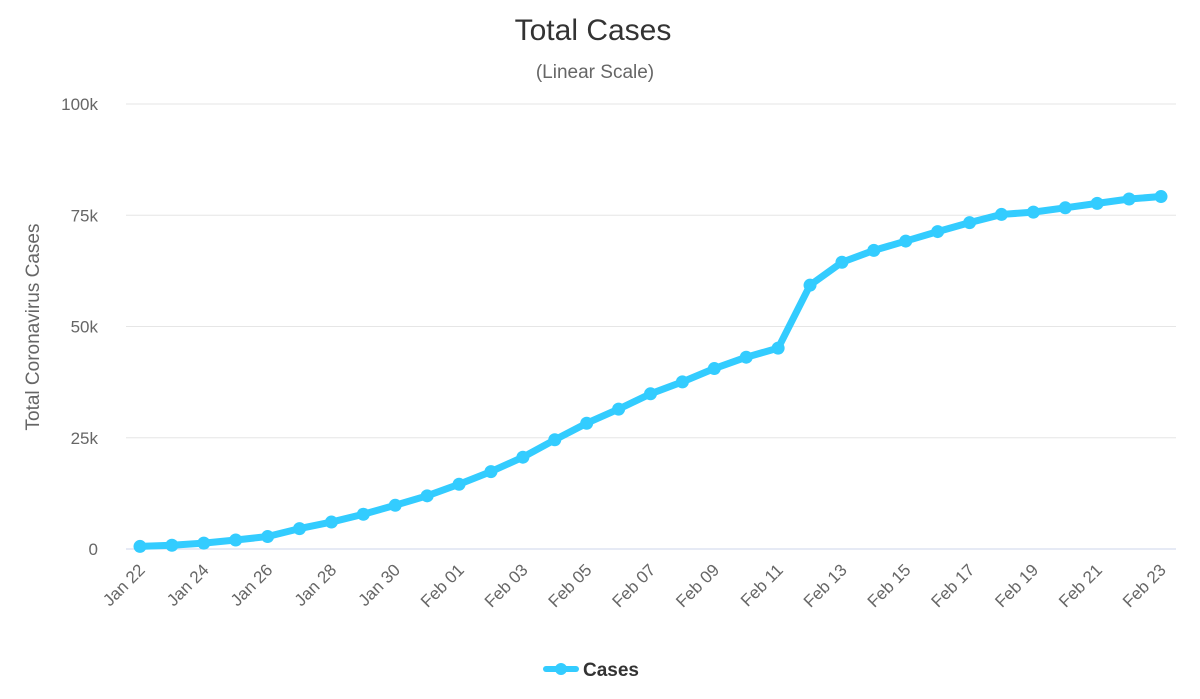 The height and width of the screenshot is (699, 1200). What do you see at coordinates (380, 585) in the screenshot?
I see `x-tick-label: Jan 30` at bounding box center [380, 585].